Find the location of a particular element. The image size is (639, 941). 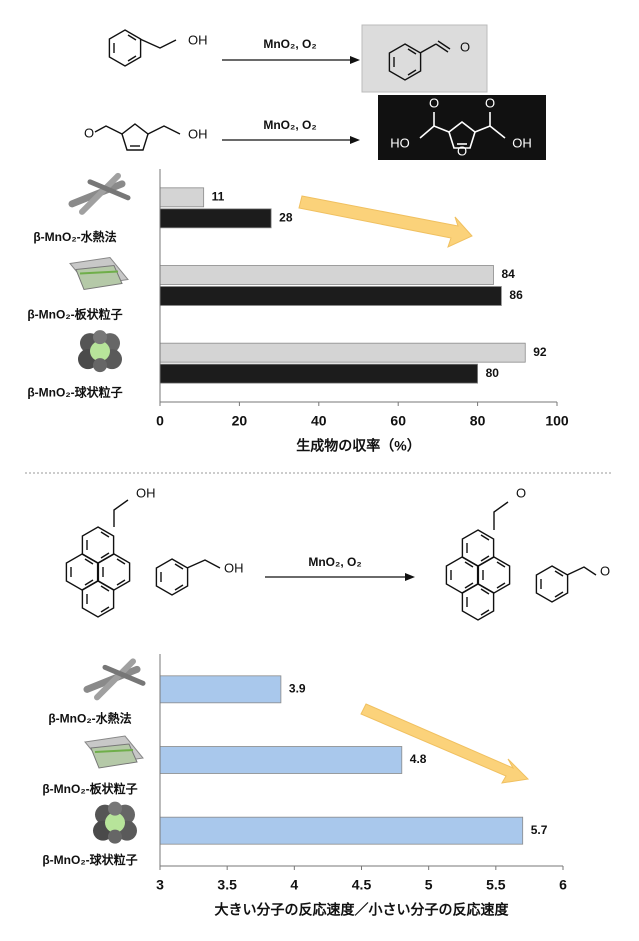

reaction-3: OH OH MnO₂, O₂ O O is located at coordinates (337, 553).